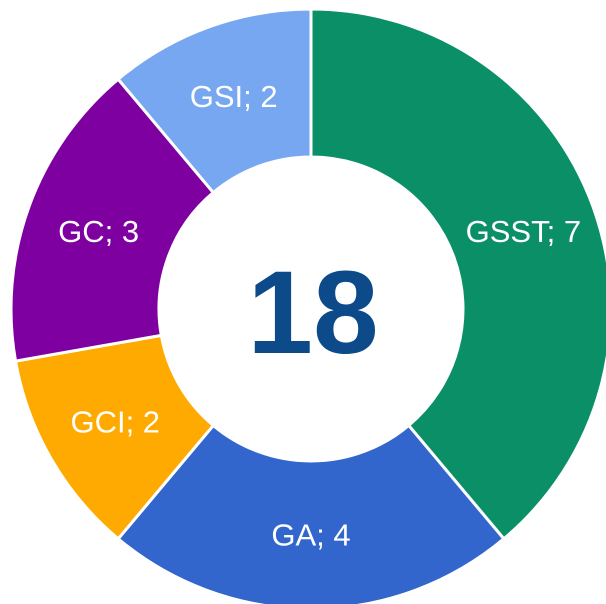  I want to click on slice-label: GSI; 2, so click(234, 96).